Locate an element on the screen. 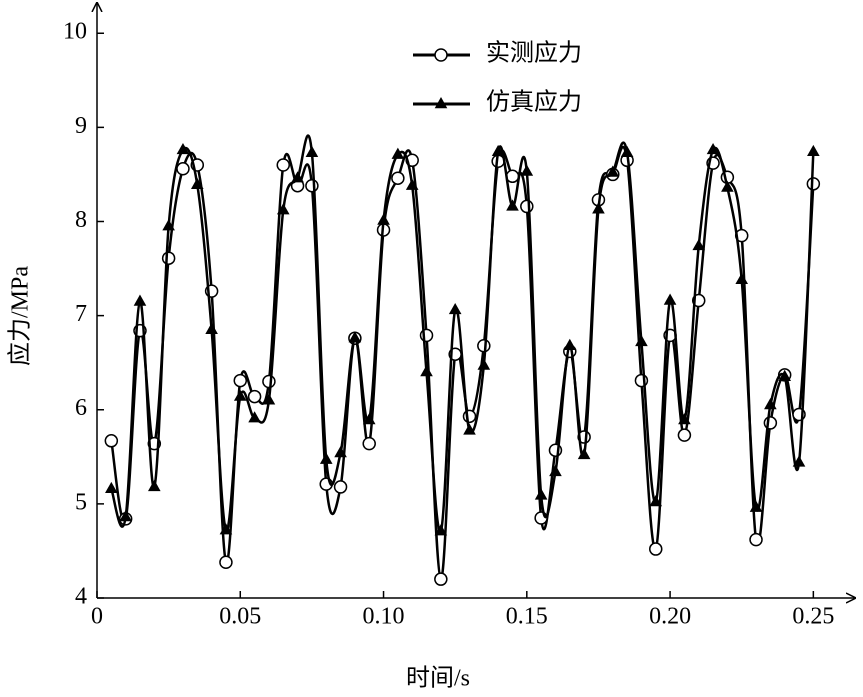  x-tick-label: 0.25 is located at coordinates (813, 617).